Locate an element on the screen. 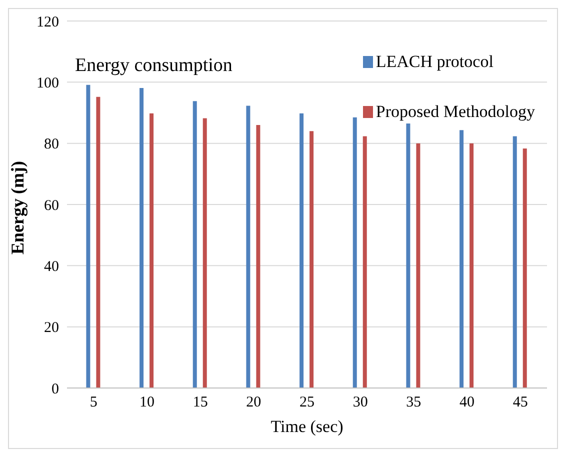 Image resolution: width=566 pixels, height=457 pixels. x-tick-label: 10 is located at coordinates (147, 402).